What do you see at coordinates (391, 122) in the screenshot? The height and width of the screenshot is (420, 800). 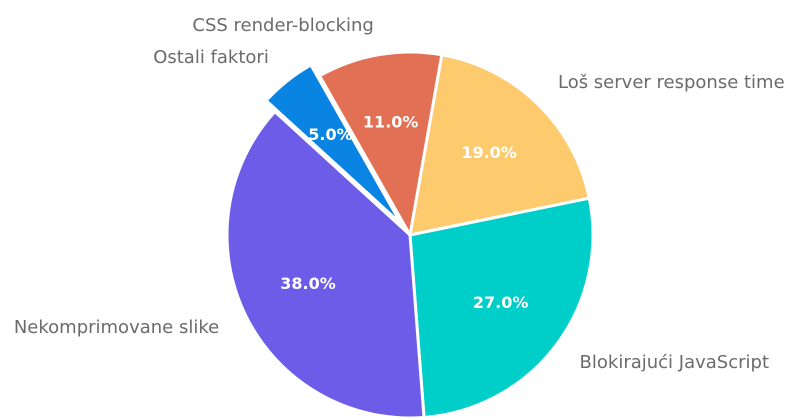 I see `slice-value-label-css-render-blocking: 11.0%` at bounding box center [391, 122].